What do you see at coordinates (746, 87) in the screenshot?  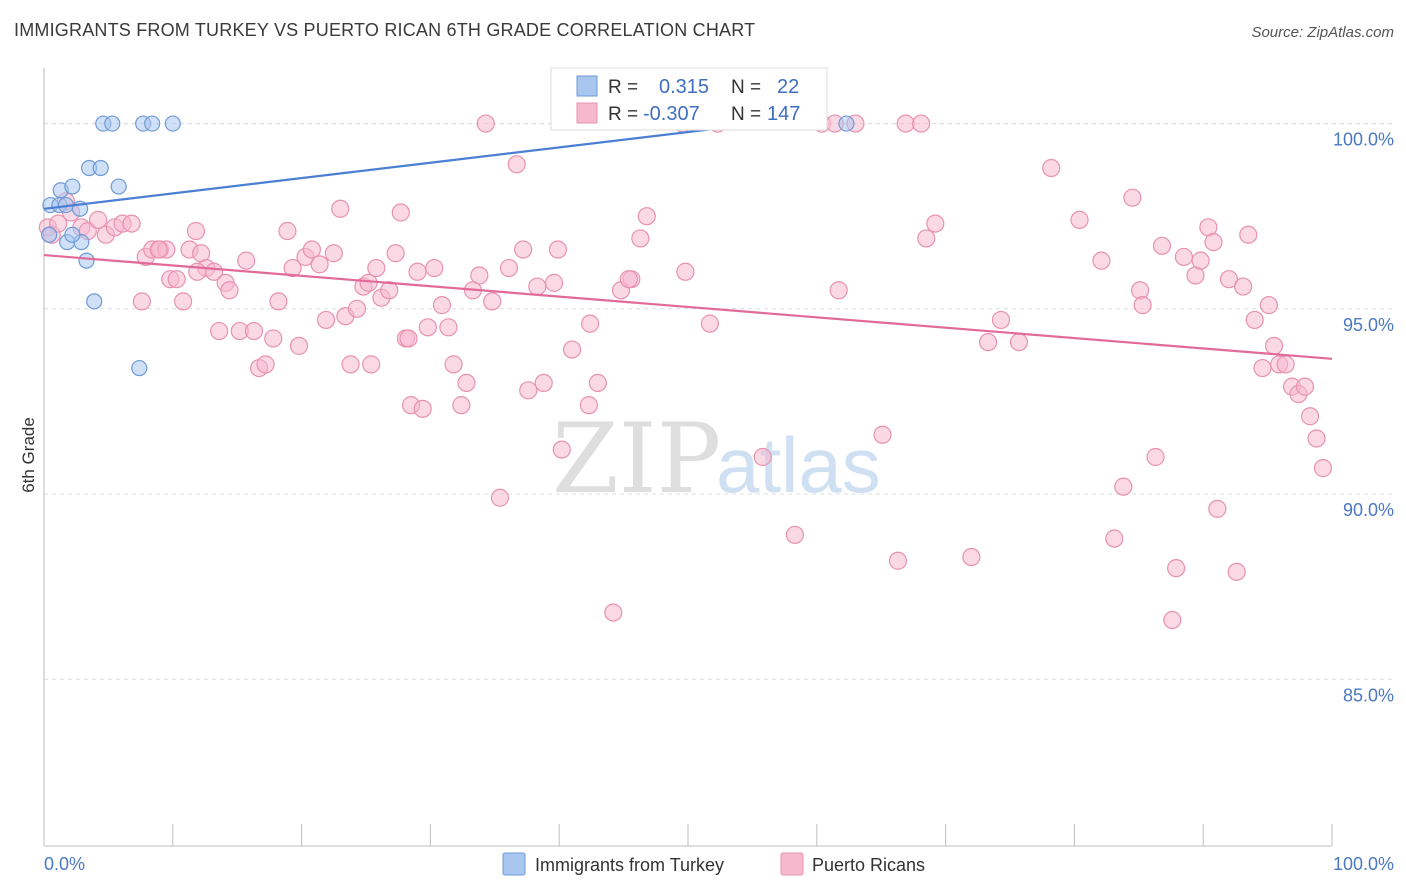 I see `legend-n-label-turkey: N =` at bounding box center [746, 87].